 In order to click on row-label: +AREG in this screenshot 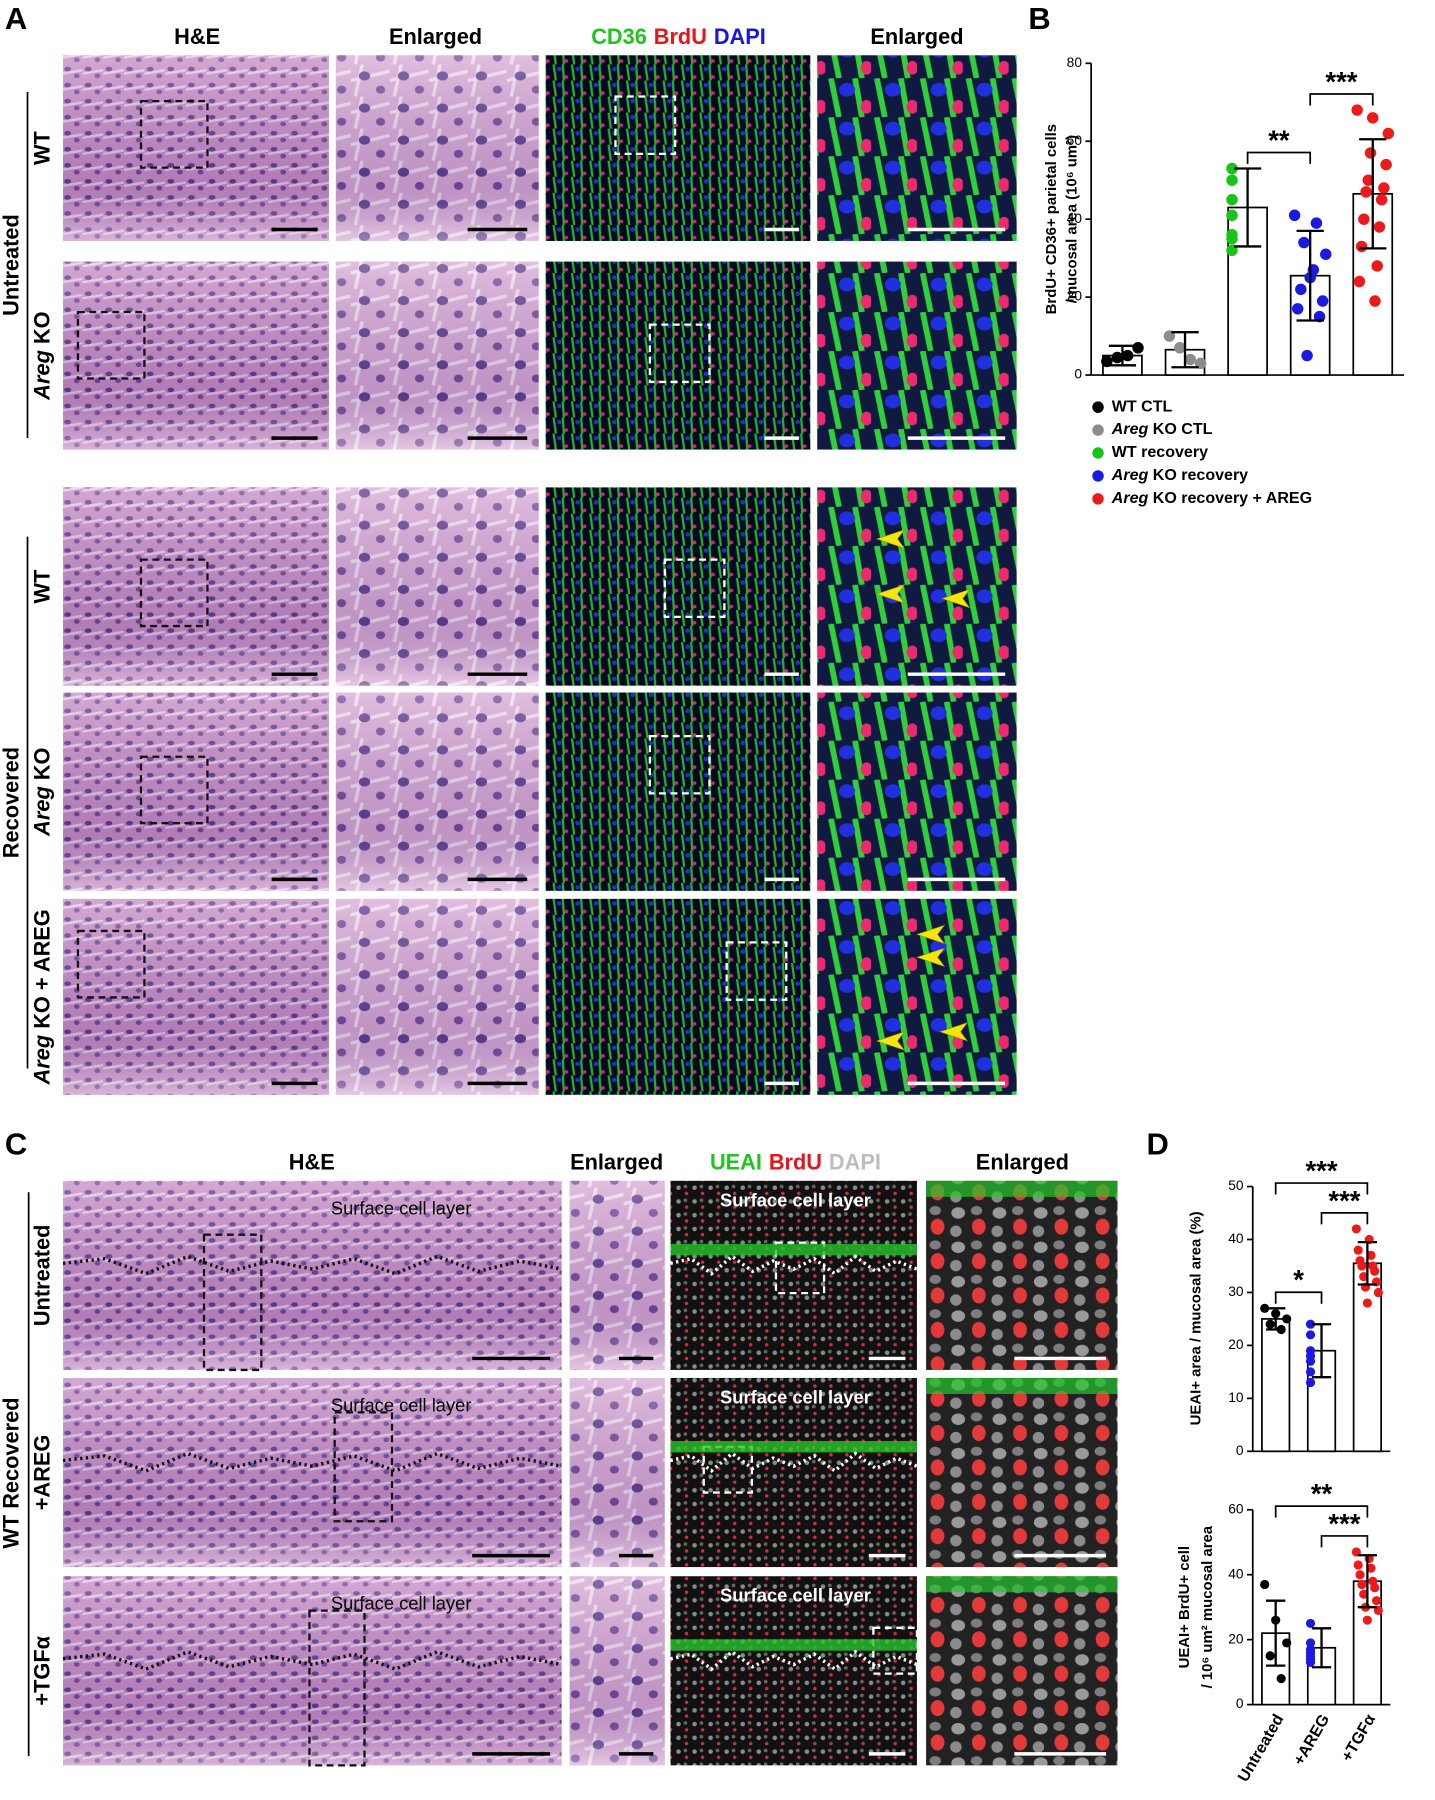, I will do `click(41, 1473)`.